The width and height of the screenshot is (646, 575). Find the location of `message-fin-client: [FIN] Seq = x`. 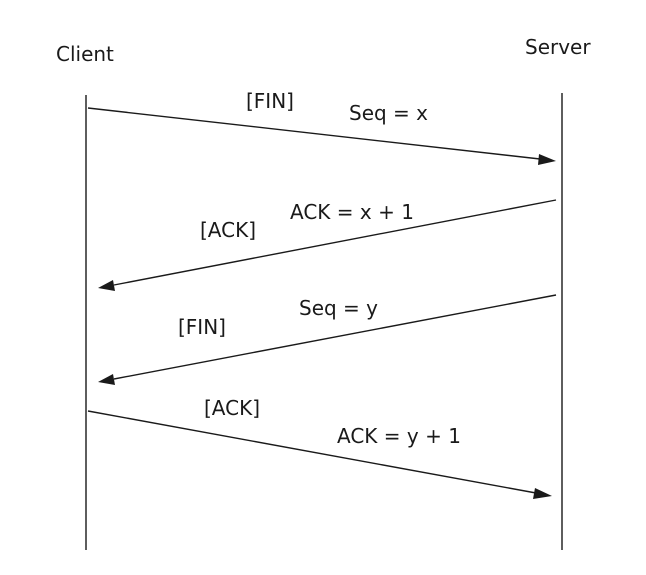

message-fin-client: [FIN] Seq = x is located at coordinates (321, 127).